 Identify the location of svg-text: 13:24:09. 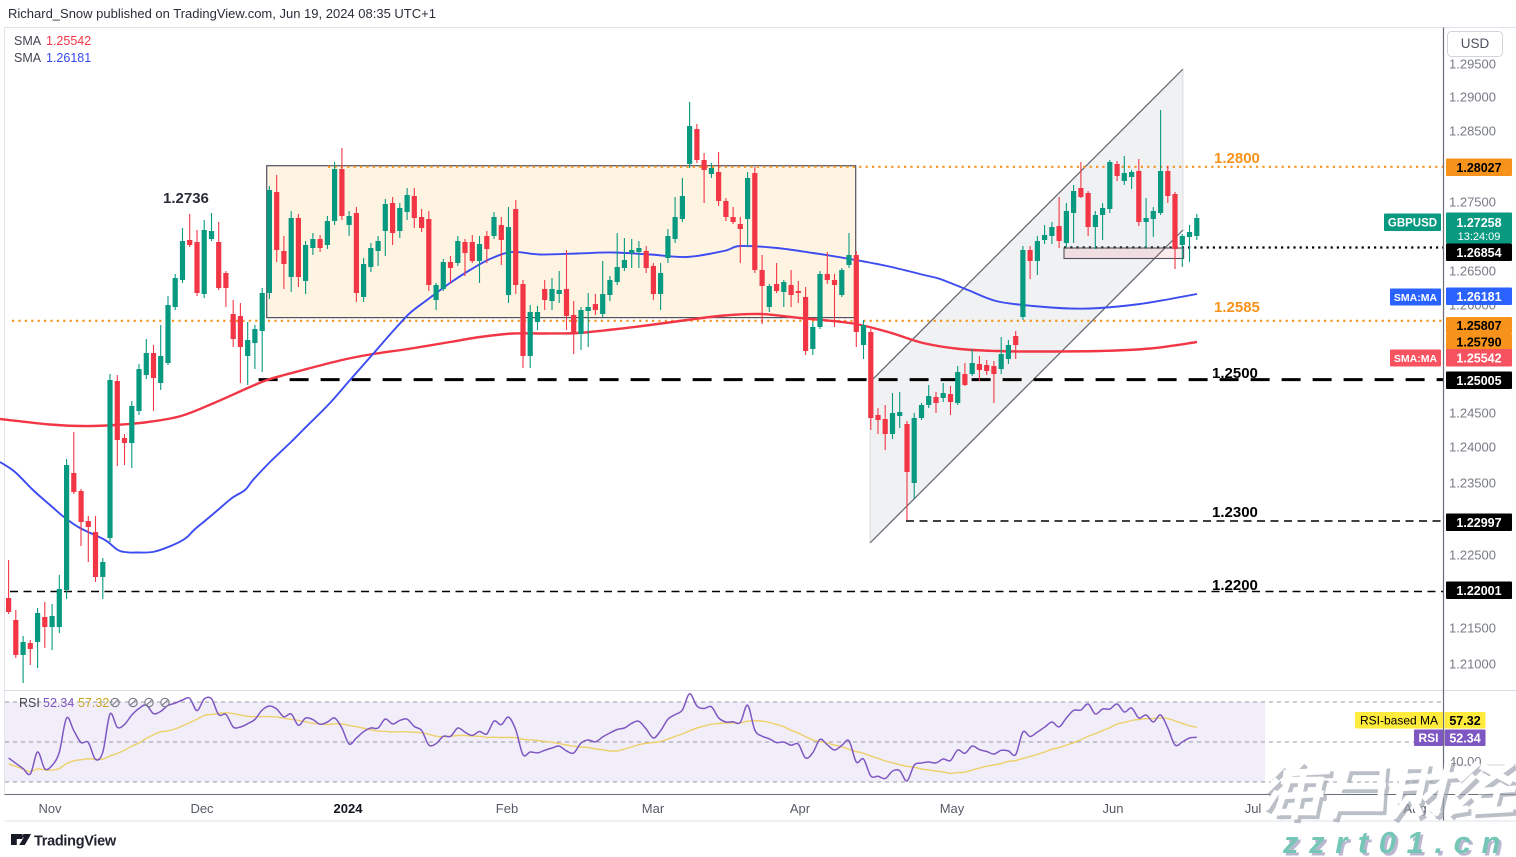
(1479, 237).